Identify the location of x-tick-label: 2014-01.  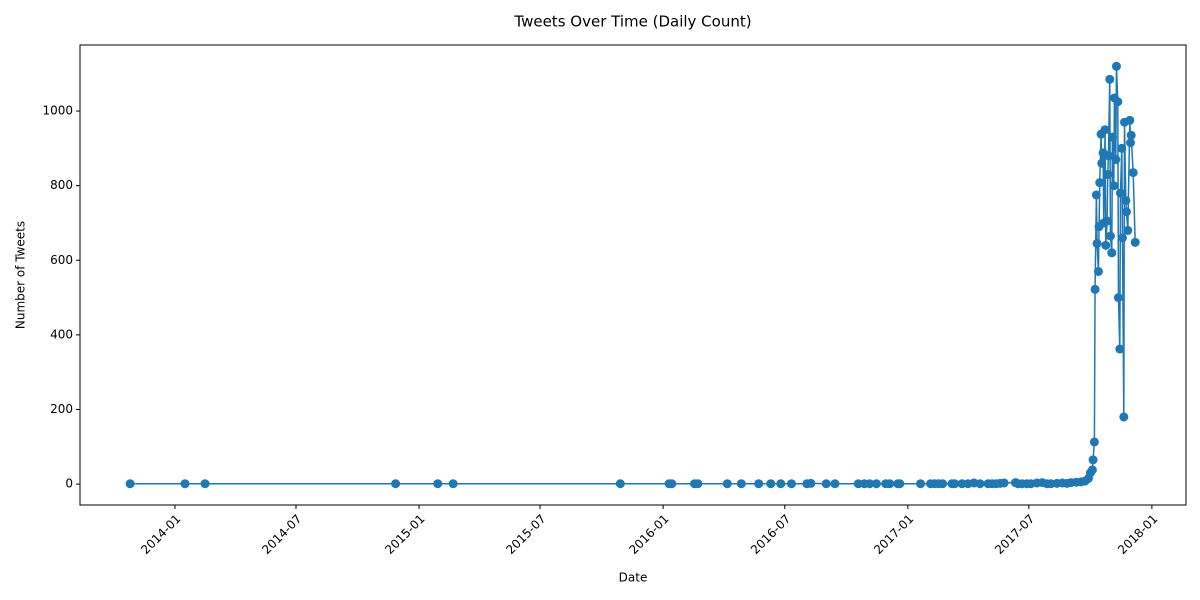
(160, 534).